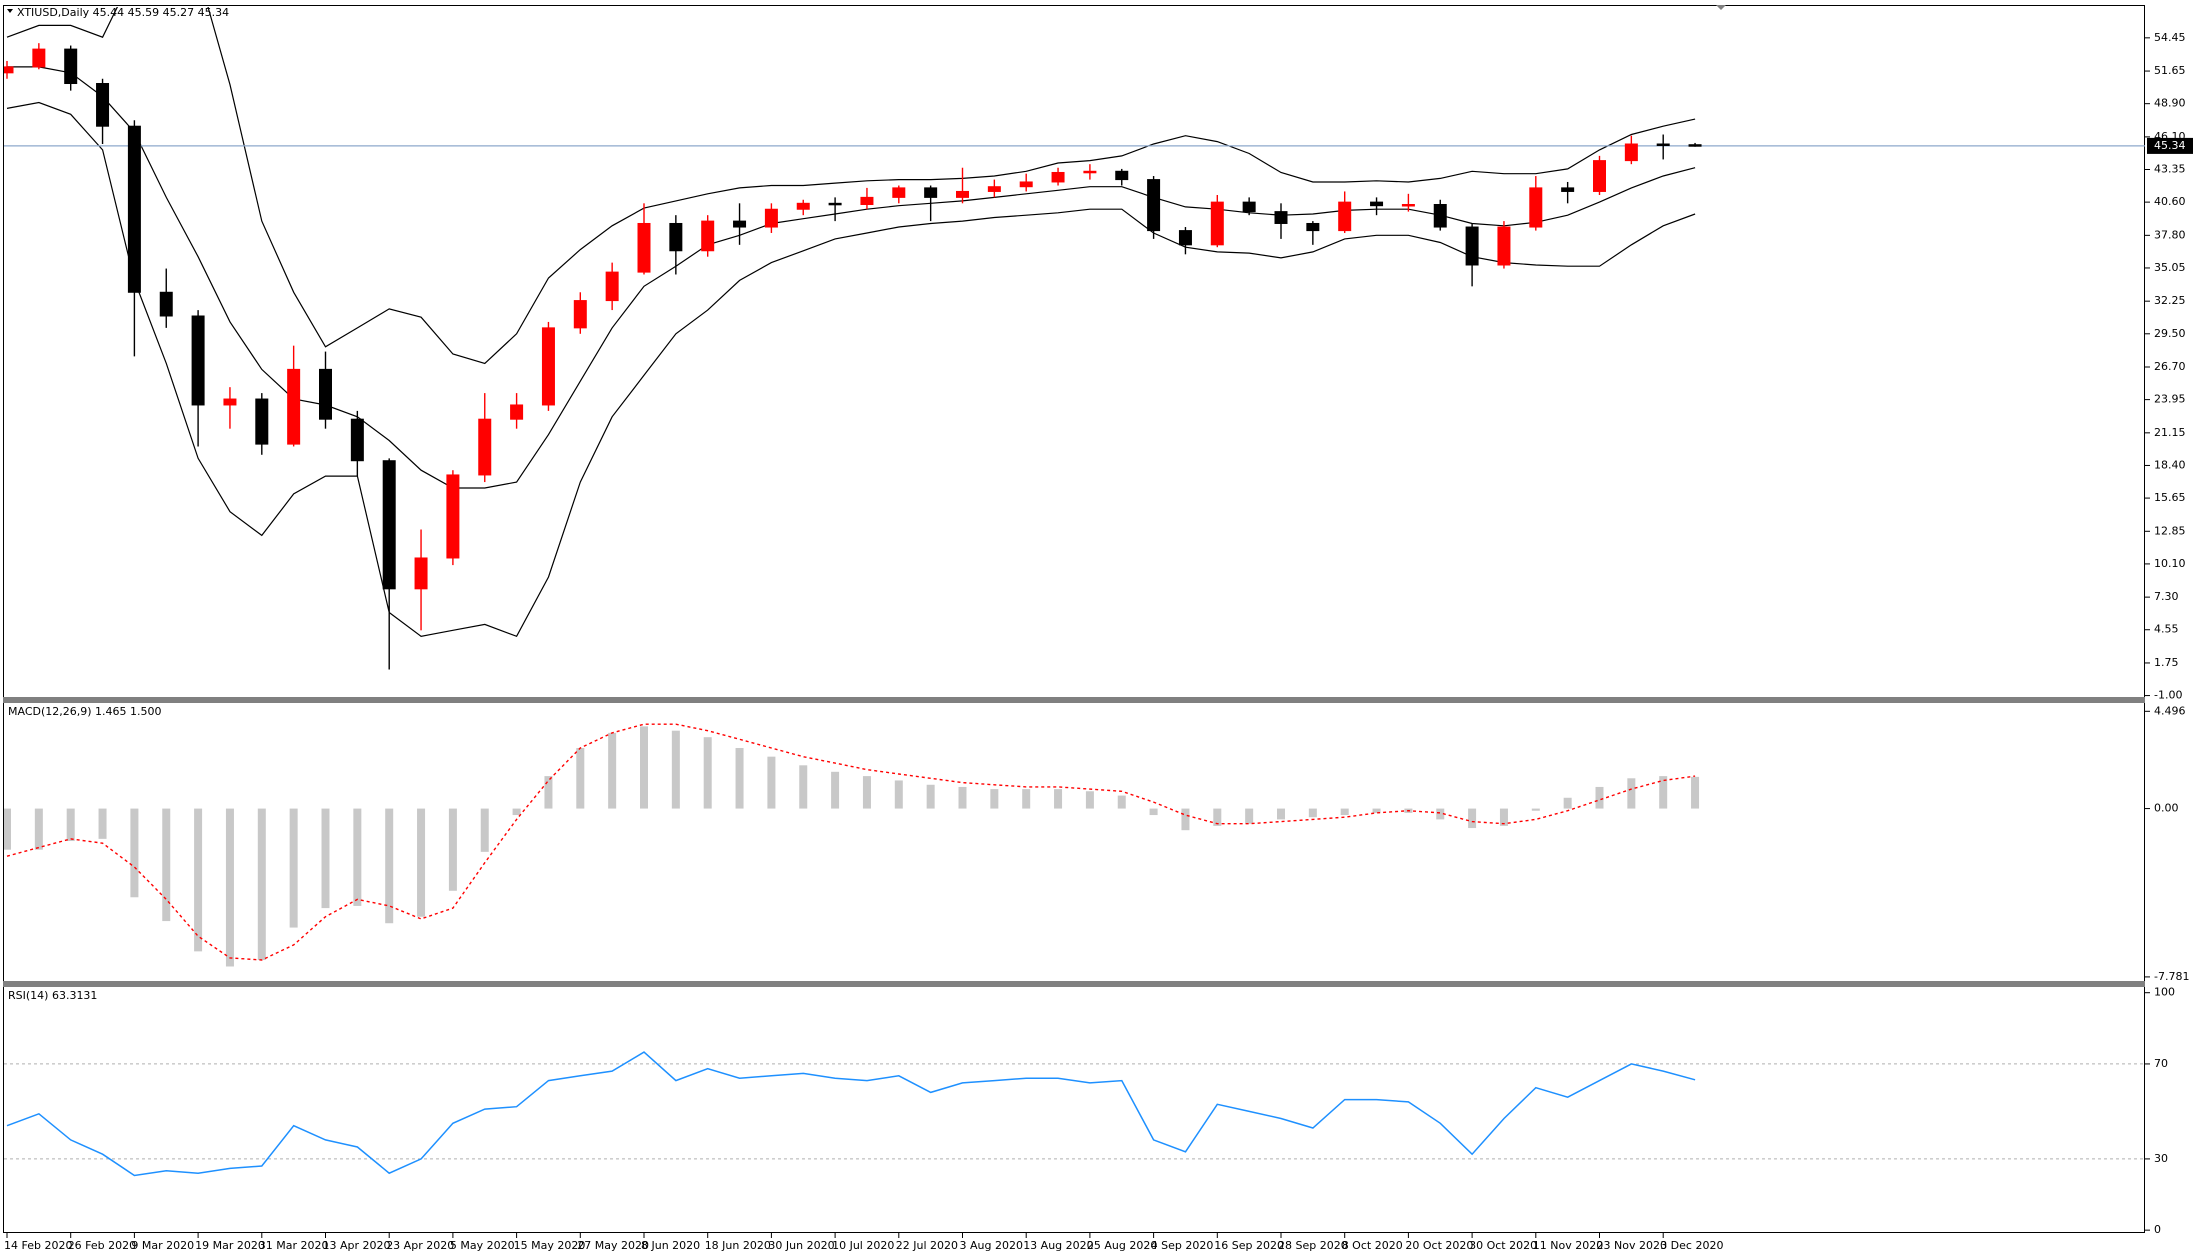 Image resolution: width=2196 pixels, height=1260 pixels. What do you see at coordinates (2170, 145) in the screenshot?
I see `last-price-box` at bounding box center [2170, 145].